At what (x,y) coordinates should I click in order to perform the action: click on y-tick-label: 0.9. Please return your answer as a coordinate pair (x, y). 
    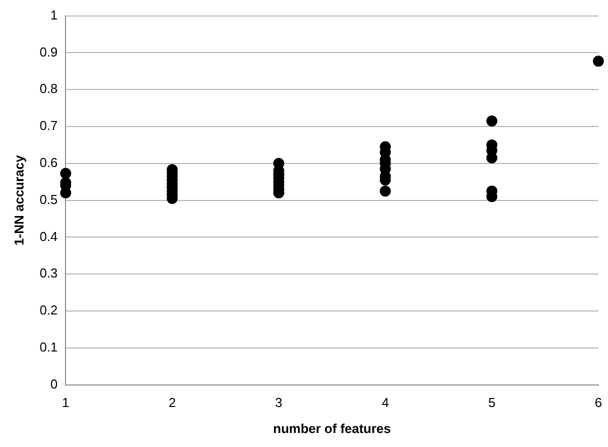
    Looking at the image, I should click on (49, 52).